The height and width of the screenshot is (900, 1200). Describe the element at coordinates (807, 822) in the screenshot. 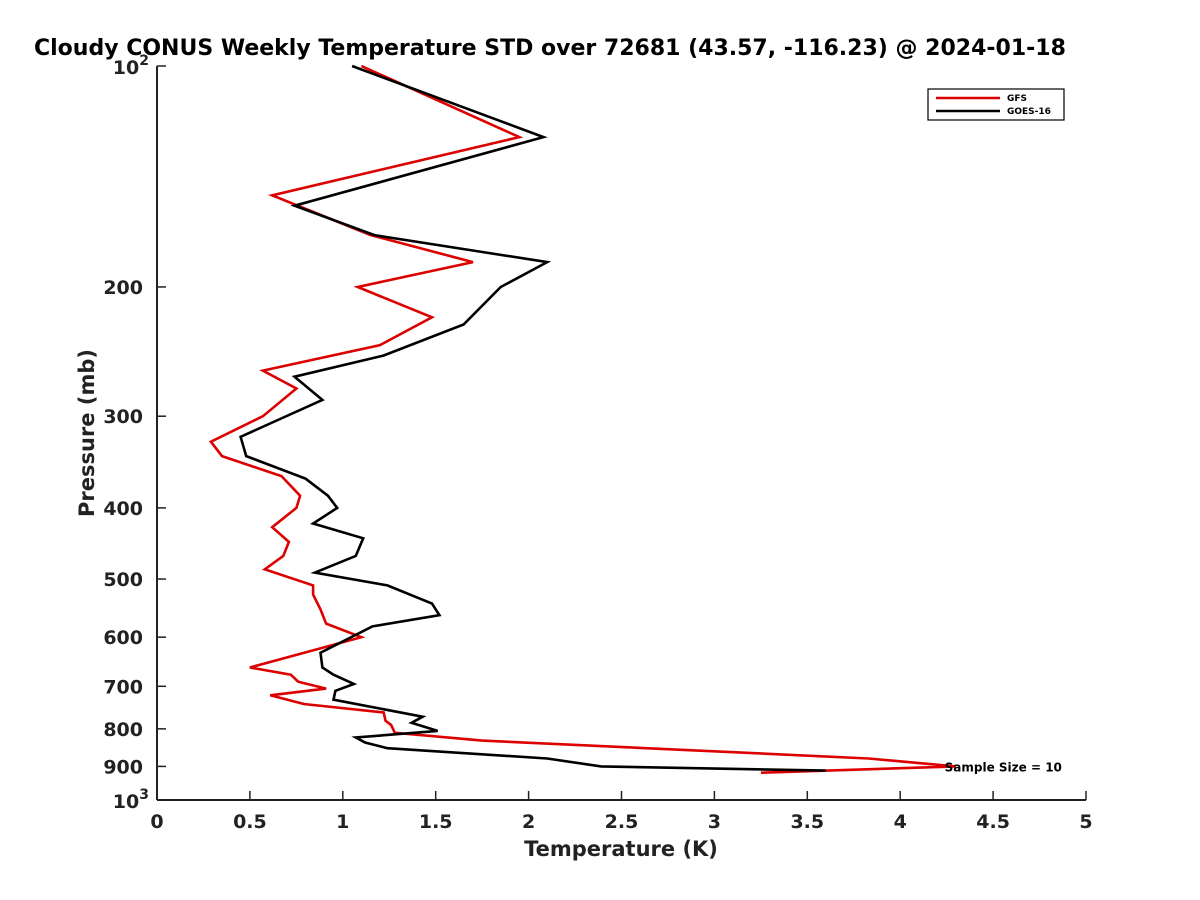

I see `x-tick-label: 3.5` at that location.